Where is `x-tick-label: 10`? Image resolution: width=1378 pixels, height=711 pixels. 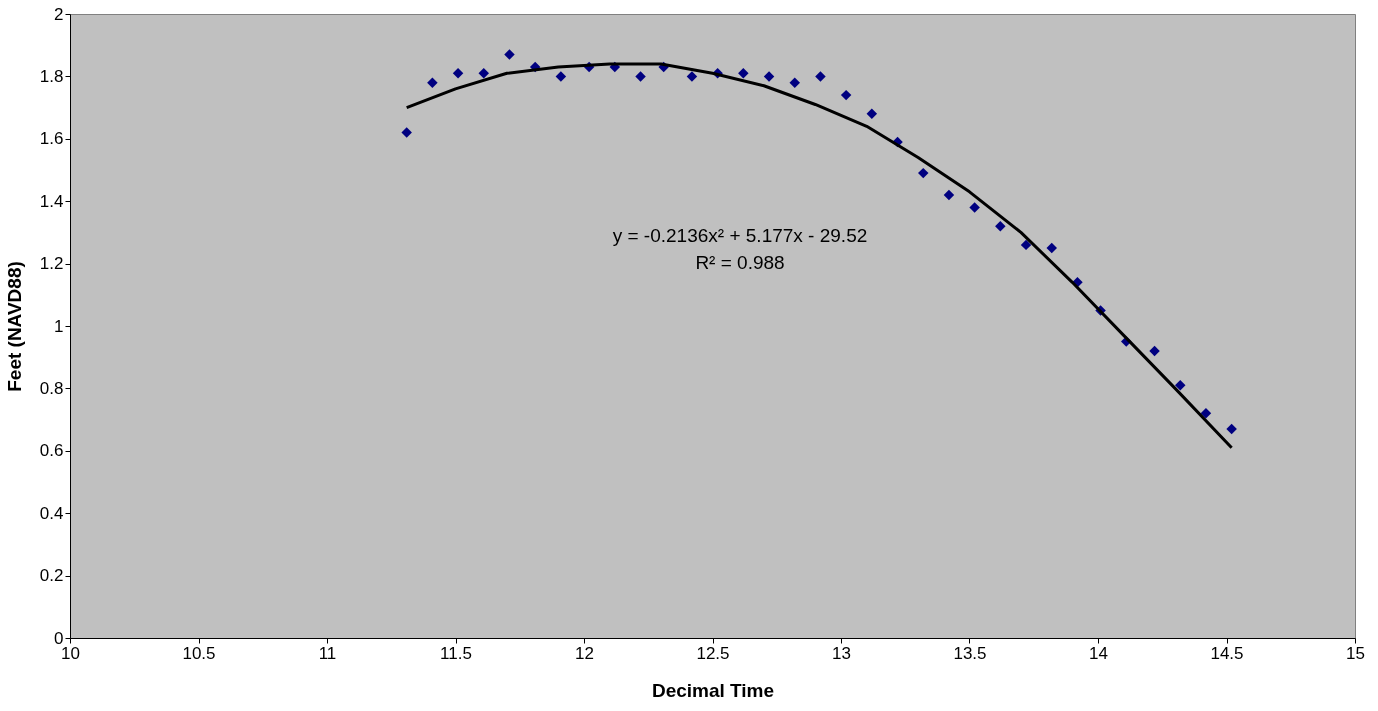 x-tick-label: 10 is located at coordinates (70, 653).